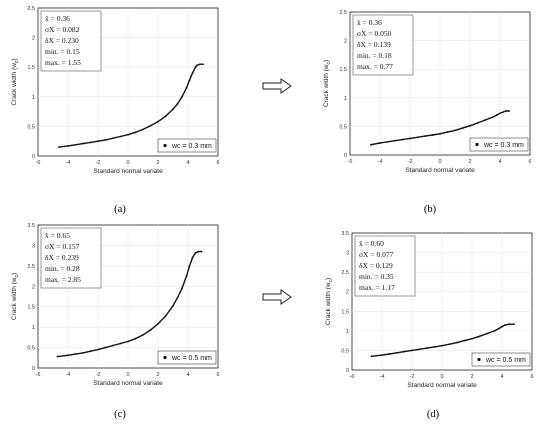  What do you see at coordinates (62, 51) in the screenshot?
I see `stats-line: min. = 0.15` at bounding box center [62, 51].